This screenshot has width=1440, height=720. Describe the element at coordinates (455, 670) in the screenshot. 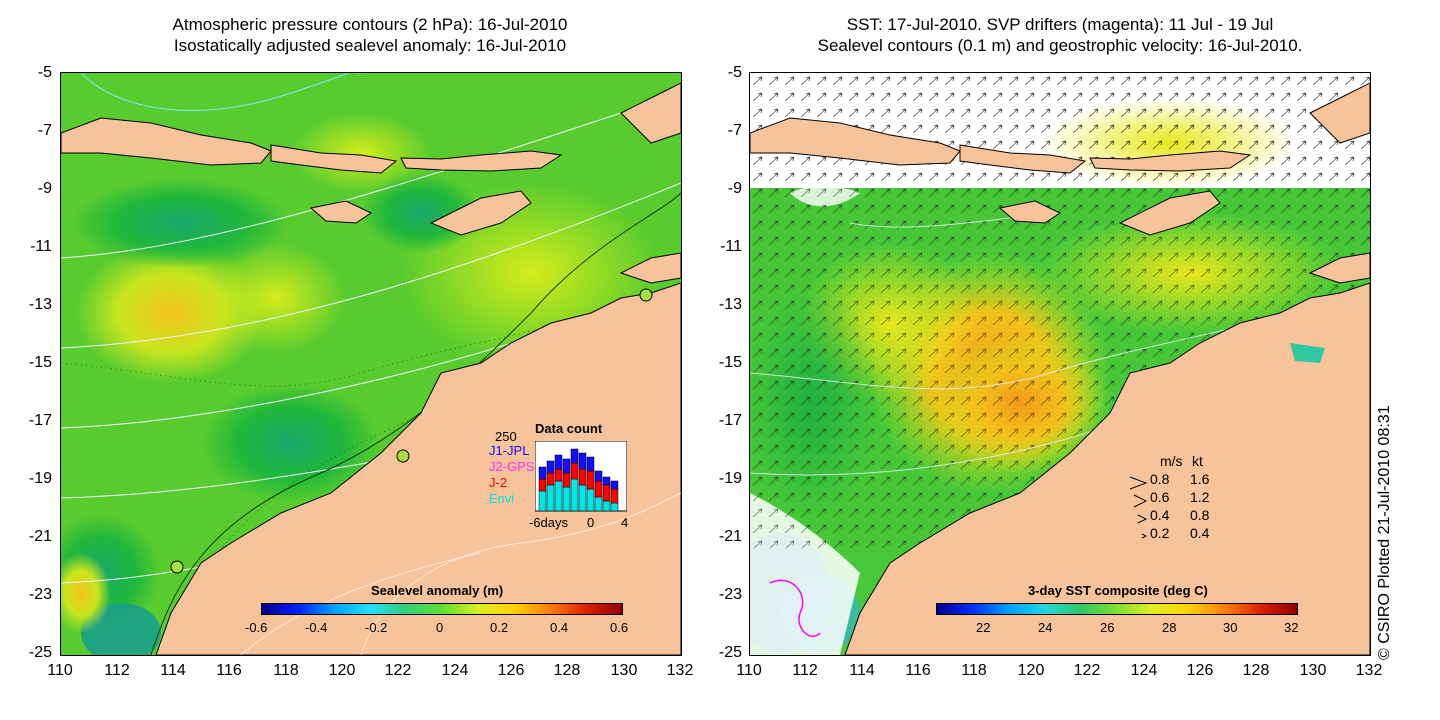

I see `left-x-tick: 124` at that location.